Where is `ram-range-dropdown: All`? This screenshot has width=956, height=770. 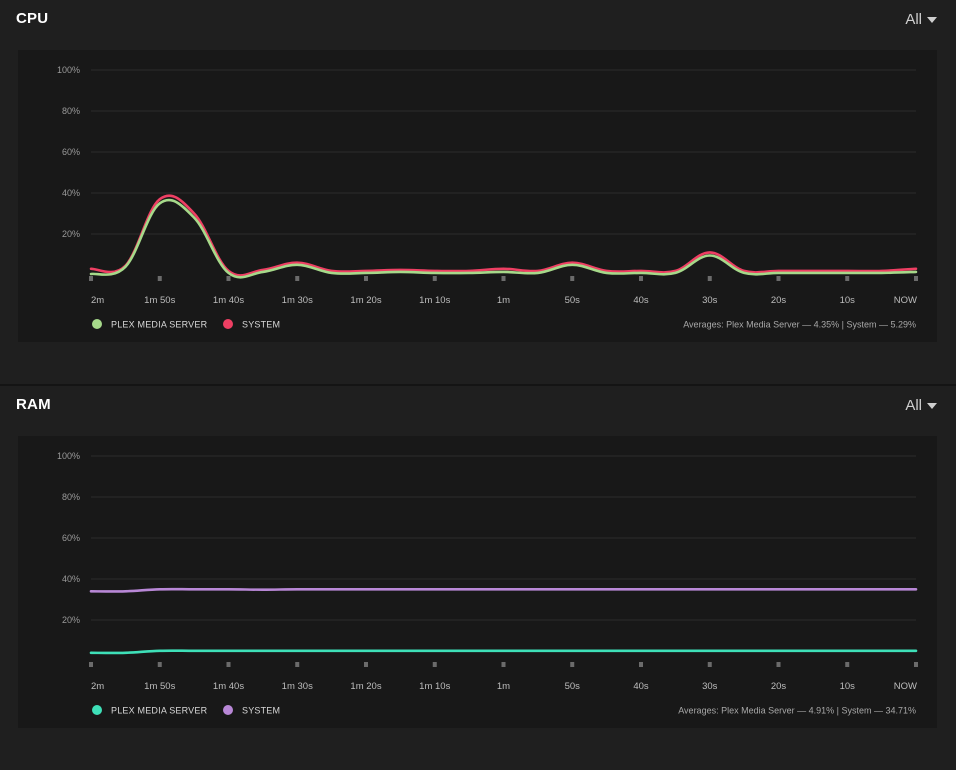 ram-range-dropdown: All is located at coordinates (921, 405).